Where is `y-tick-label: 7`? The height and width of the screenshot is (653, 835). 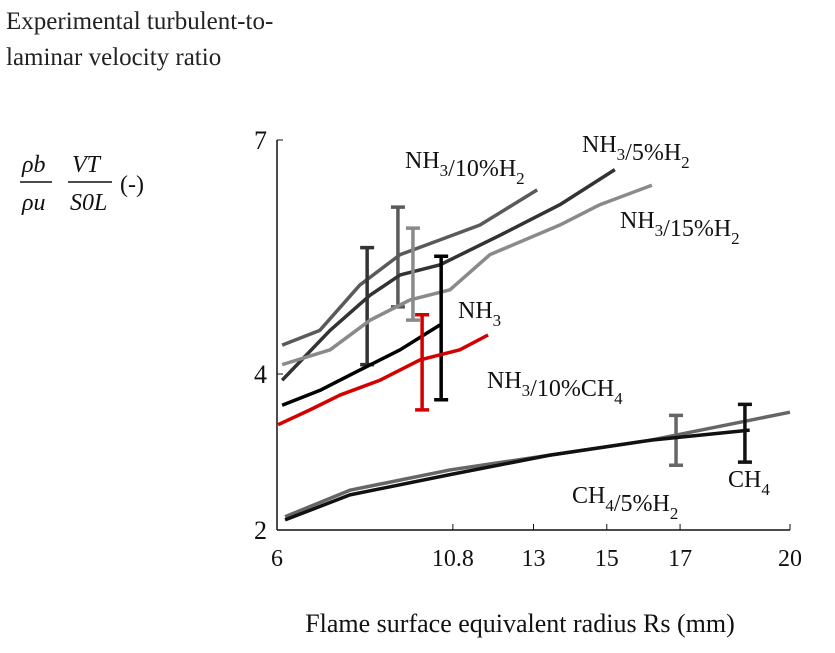
y-tick-label: 7 is located at coordinates (260, 140).